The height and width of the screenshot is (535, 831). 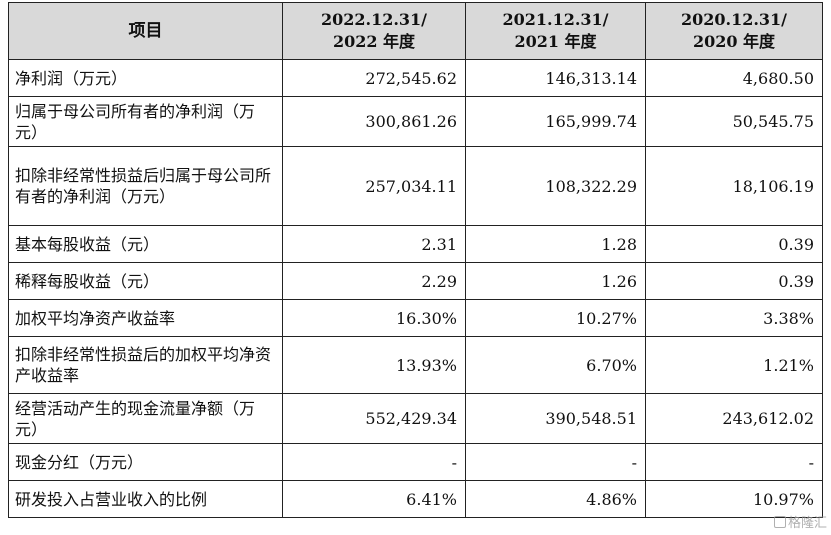 What do you see at coordinates (734, 365) in the screenshot?
I see `cell-2020: 1.21%` at bounding box center [734, 365].